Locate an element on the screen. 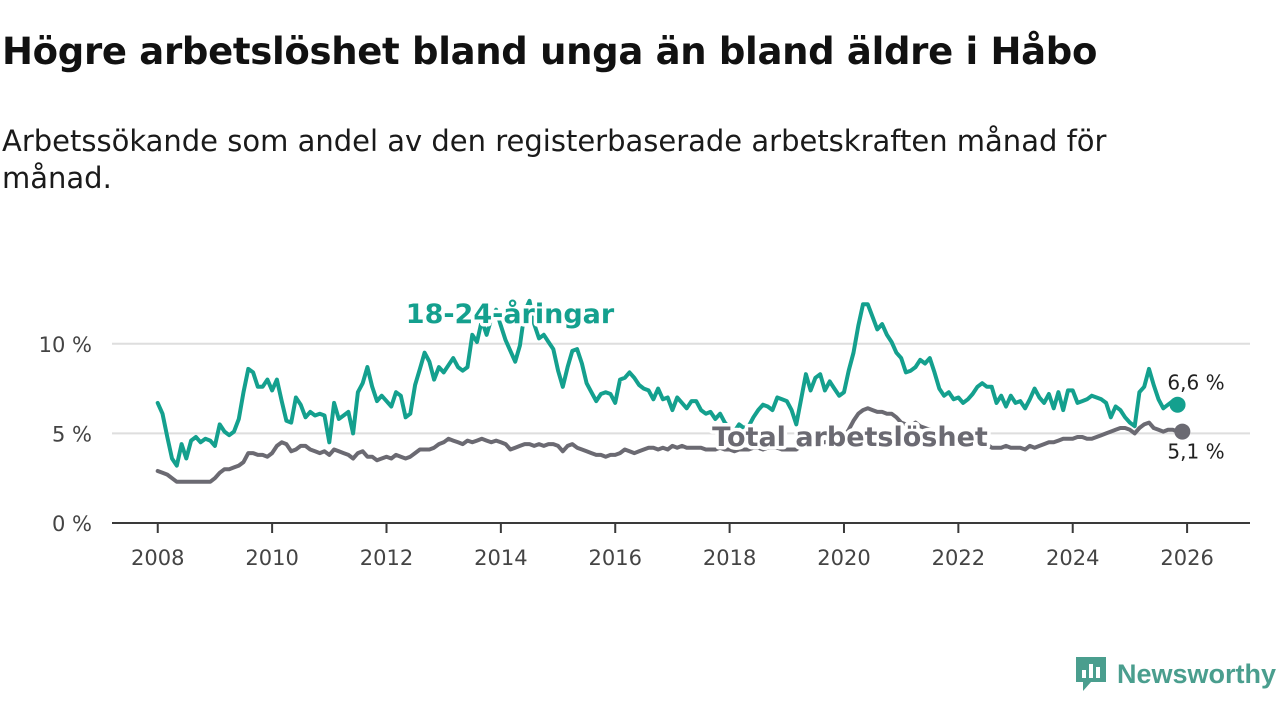 The height and width of the screenshot is (720, 1280). newsworthy-logo: Newsworthy is located at coordinates (1174, 674).